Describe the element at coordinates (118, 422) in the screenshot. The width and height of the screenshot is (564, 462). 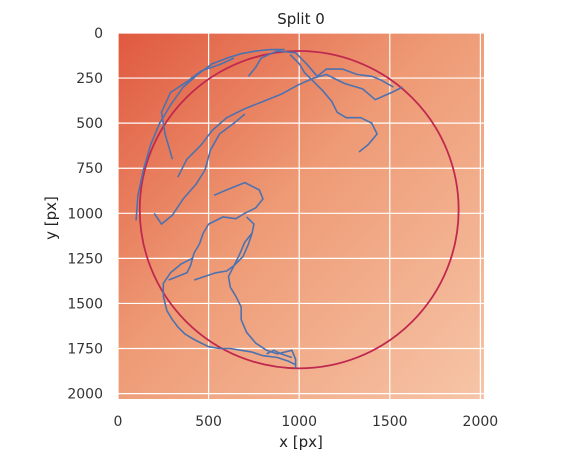
I see `x-tick-label-0: 0` at that location.